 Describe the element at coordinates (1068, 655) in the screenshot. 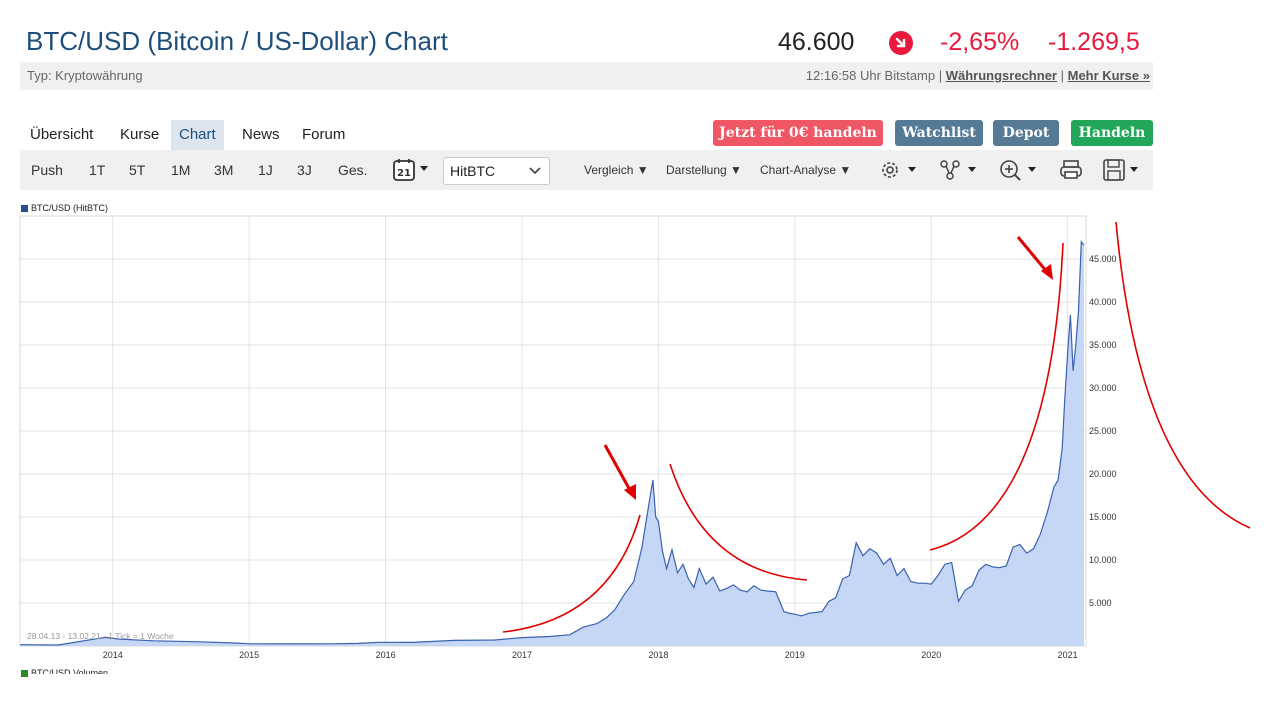

I see `x-tick-label: 2021` at that location.